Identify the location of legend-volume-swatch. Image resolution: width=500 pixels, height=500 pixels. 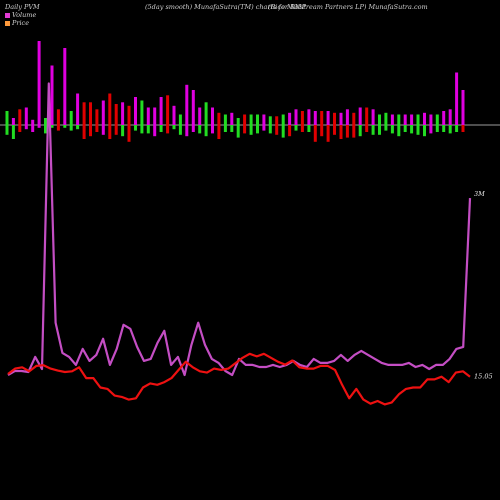
(7, 15).